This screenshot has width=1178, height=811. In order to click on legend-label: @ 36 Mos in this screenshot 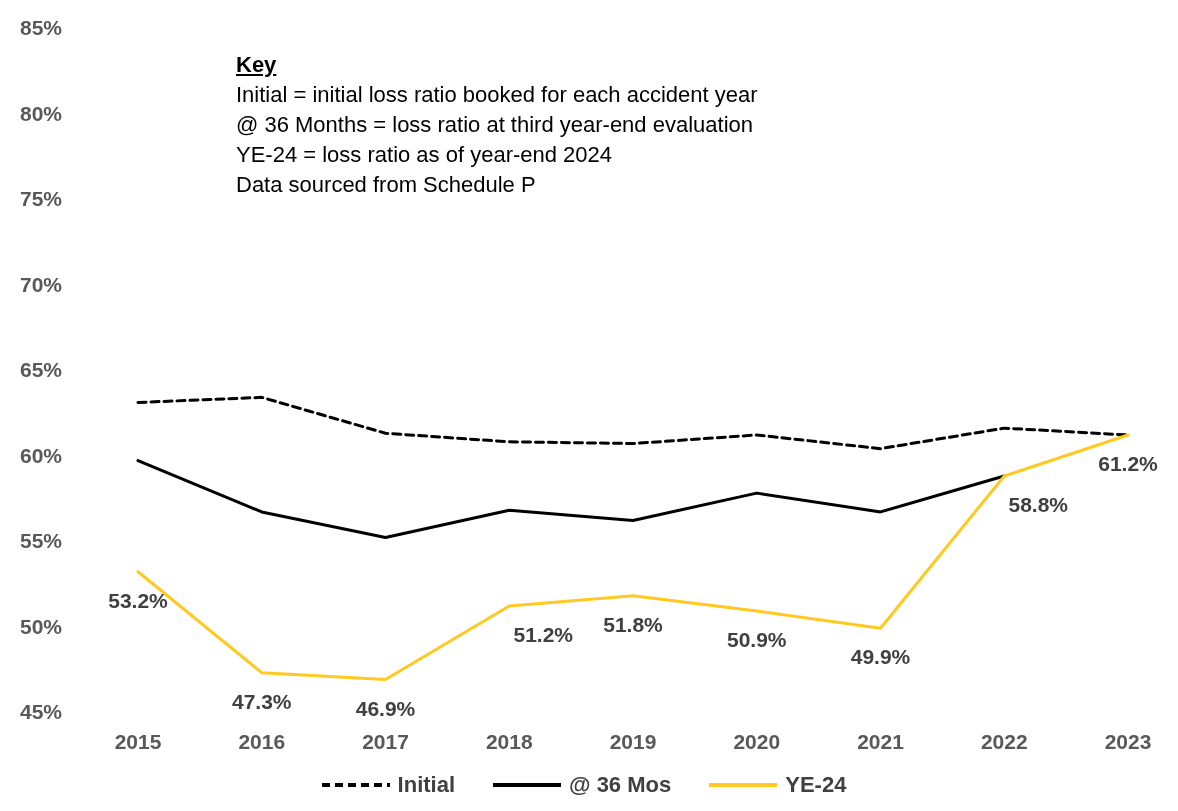, I will do `click(620, 785)`.